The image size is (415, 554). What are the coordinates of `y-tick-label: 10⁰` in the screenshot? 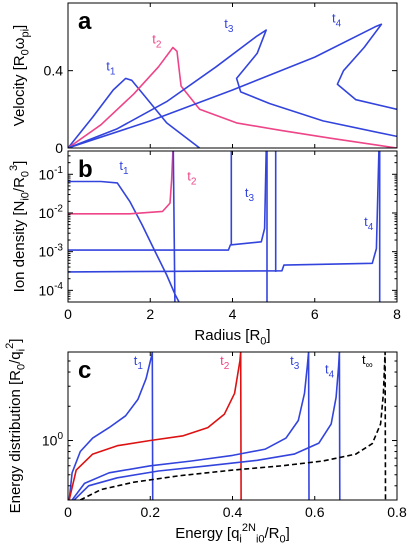 It's located at (53, 439).